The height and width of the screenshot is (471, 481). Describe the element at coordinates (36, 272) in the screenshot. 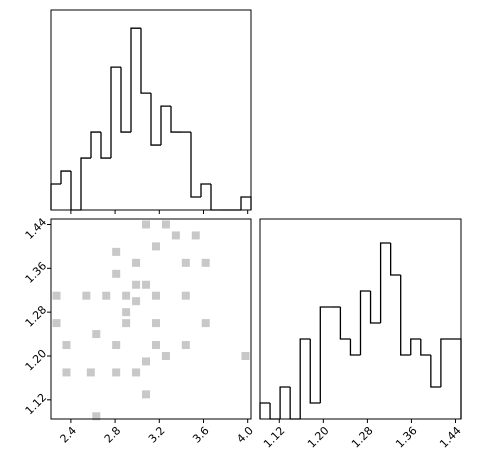

I see `y-tick-label: 1.36` at that location.